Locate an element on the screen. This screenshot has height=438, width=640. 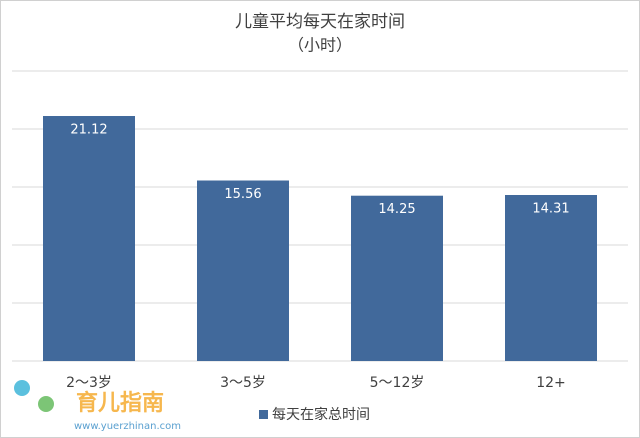
value-label: 14.31 is located at coordinates (550, 209).